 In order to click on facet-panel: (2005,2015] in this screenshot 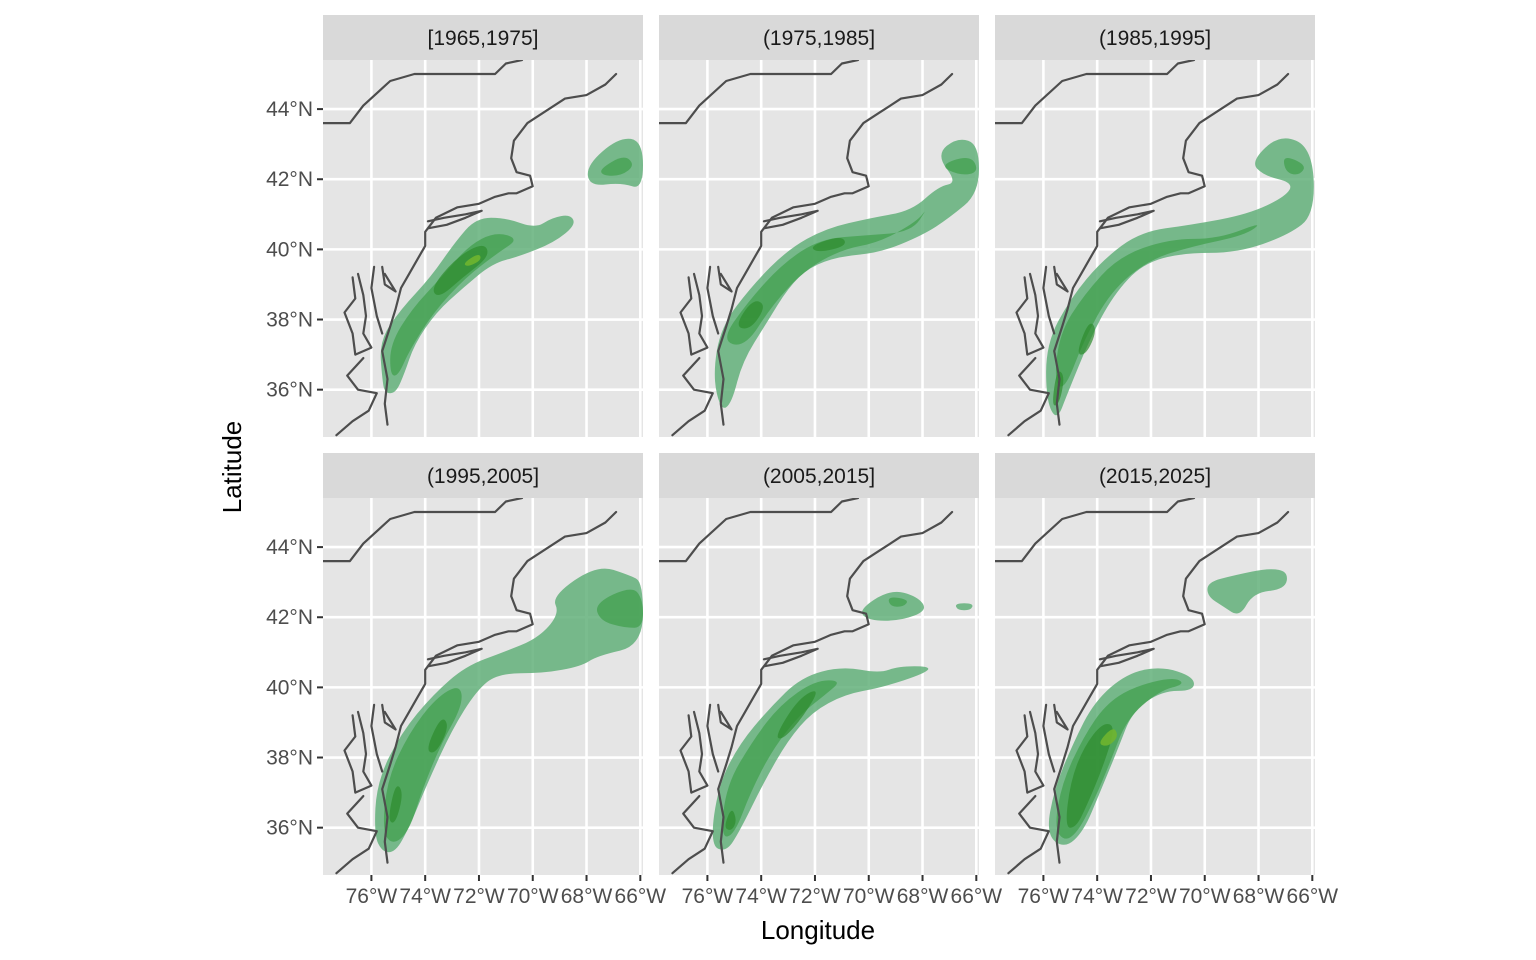, I will do `click(819, 664)`.